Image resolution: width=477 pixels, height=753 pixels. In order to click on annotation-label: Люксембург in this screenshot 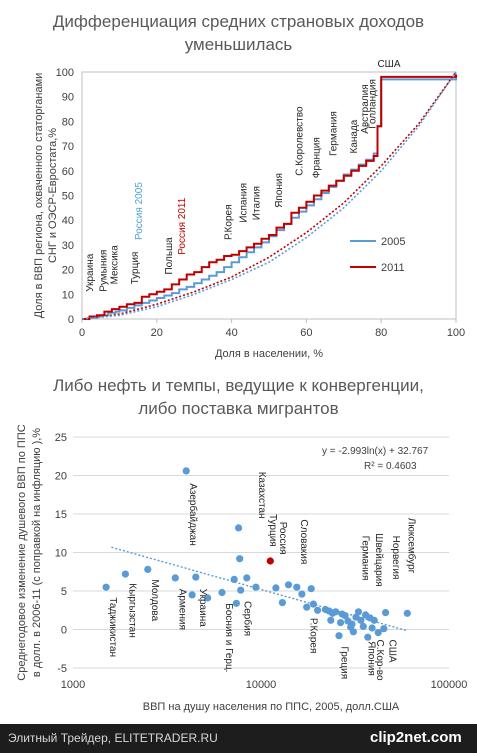, I will do `click(412, 546)`.